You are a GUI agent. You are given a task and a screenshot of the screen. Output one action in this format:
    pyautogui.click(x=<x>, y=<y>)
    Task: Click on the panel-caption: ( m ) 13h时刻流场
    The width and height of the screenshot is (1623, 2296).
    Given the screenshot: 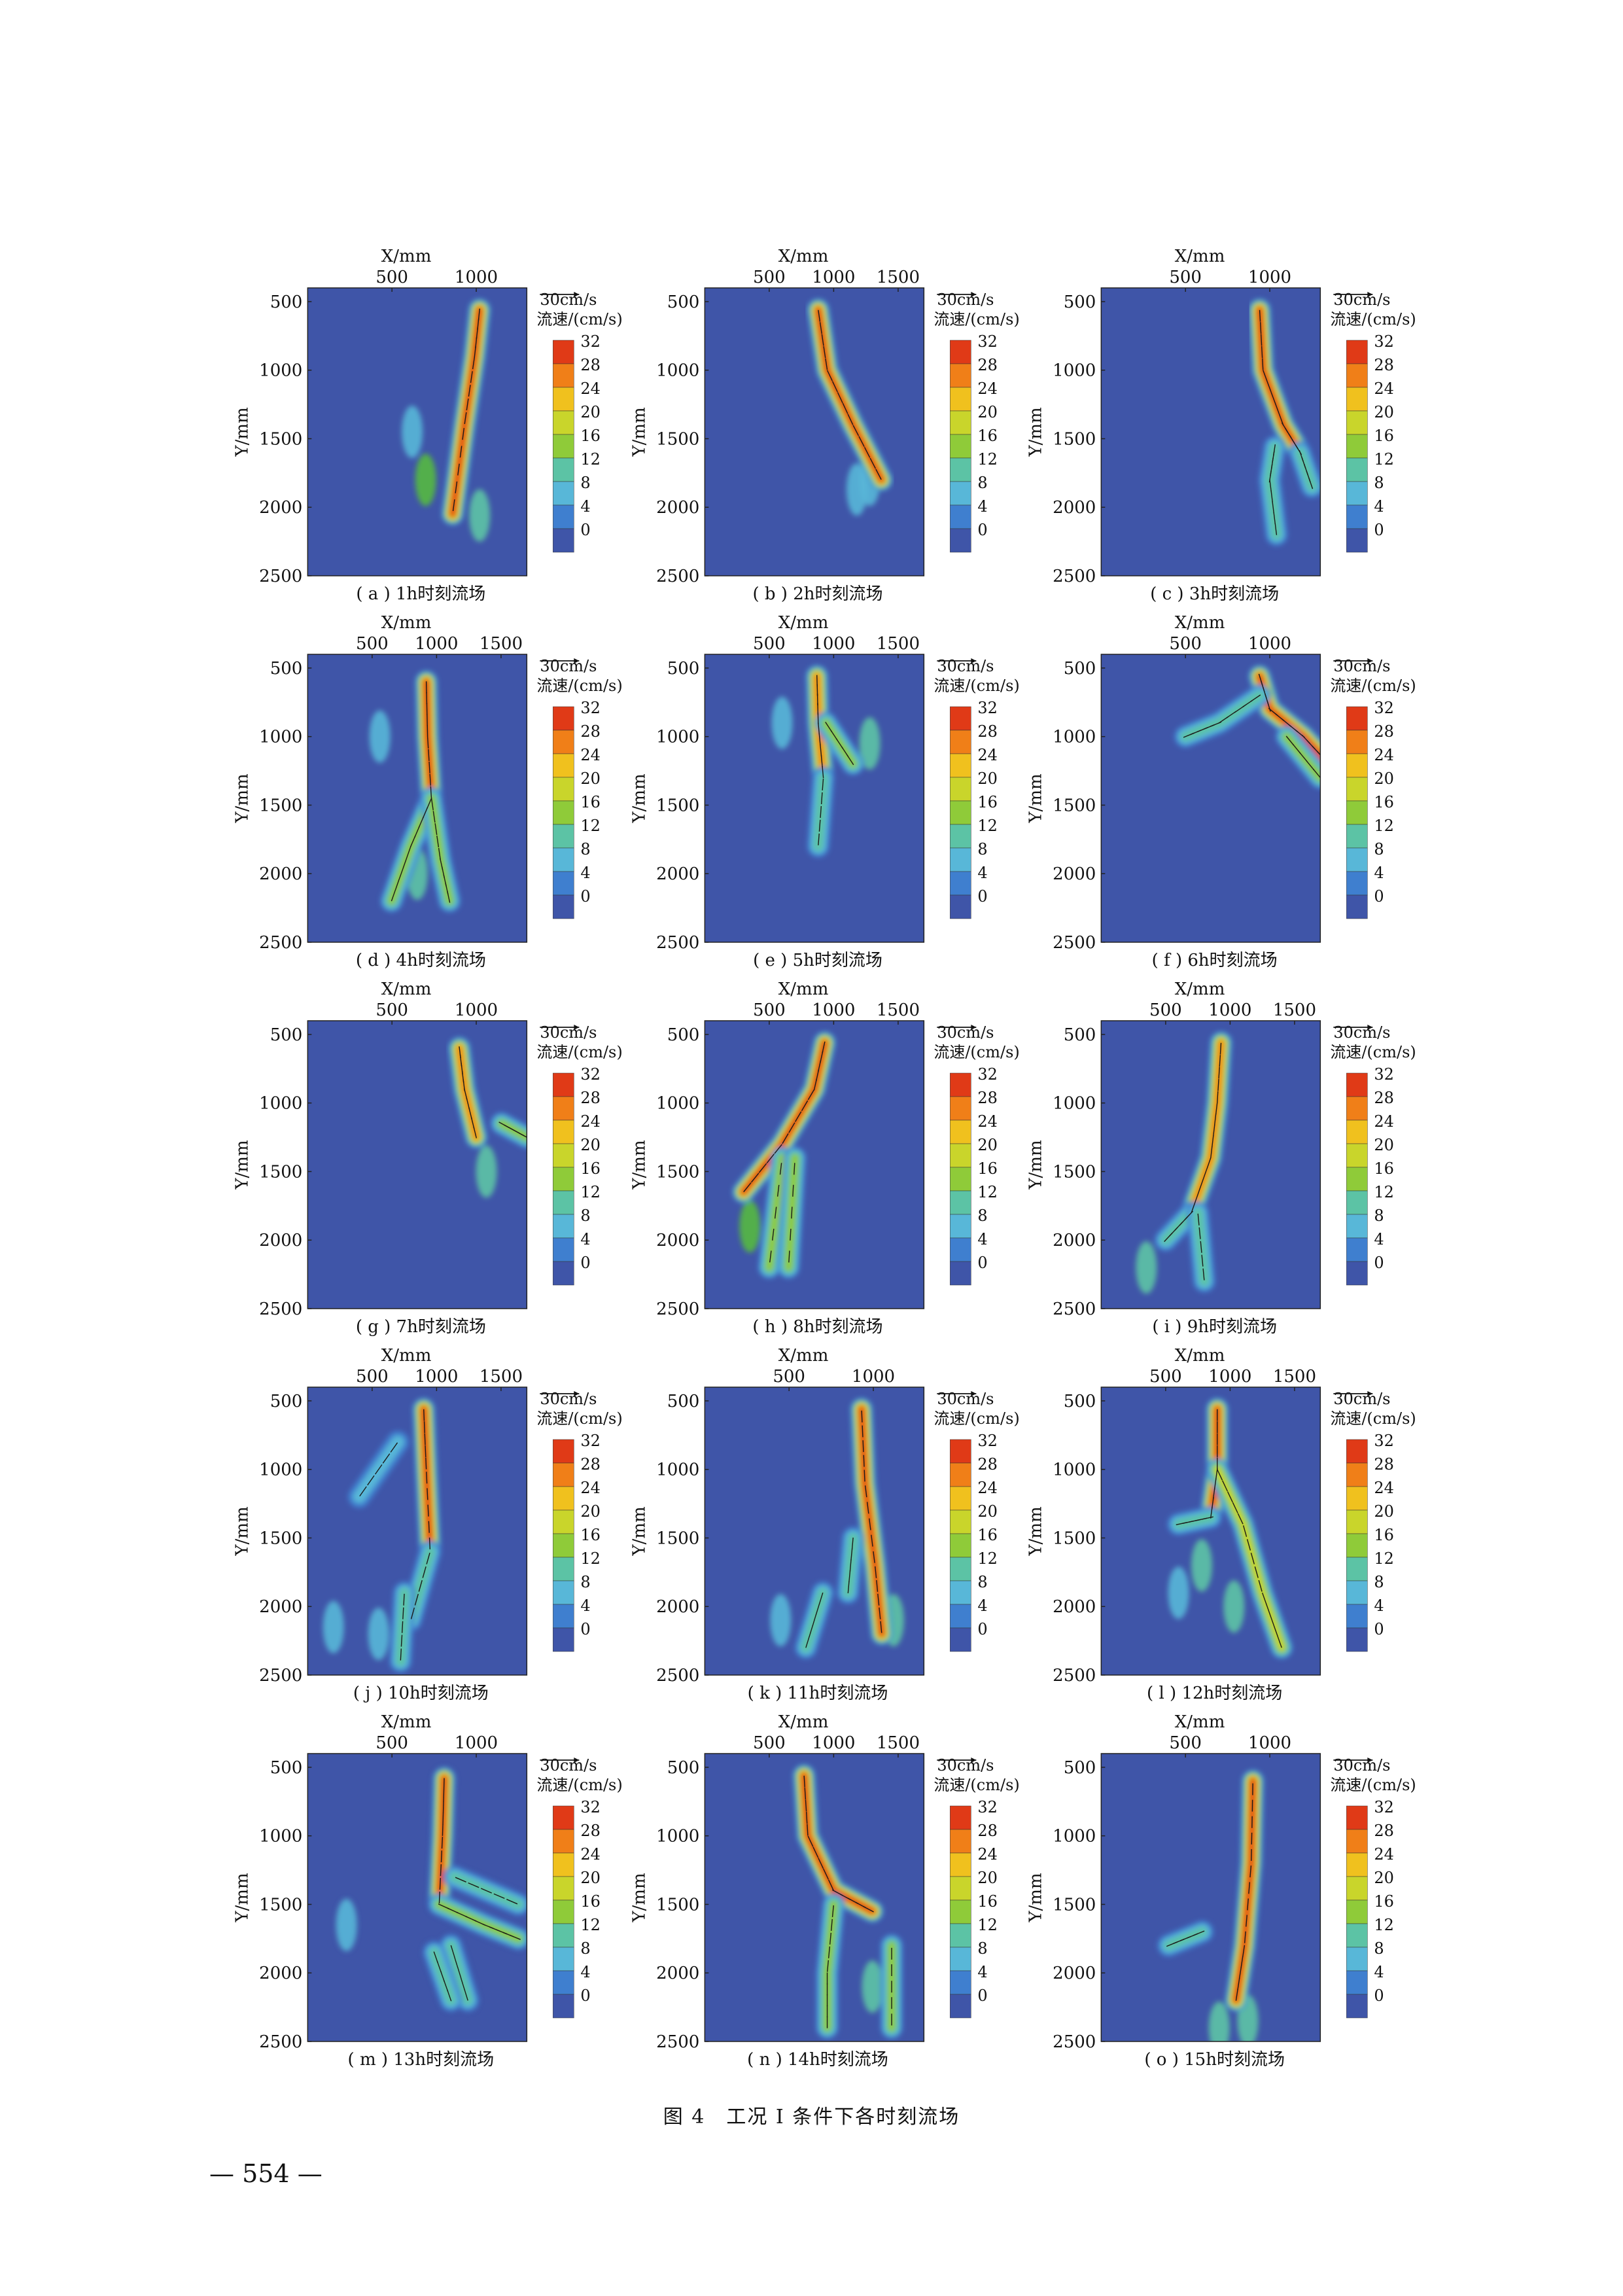 What is the action you would take?
    pyautogui.click(x=421, y=2060)
    